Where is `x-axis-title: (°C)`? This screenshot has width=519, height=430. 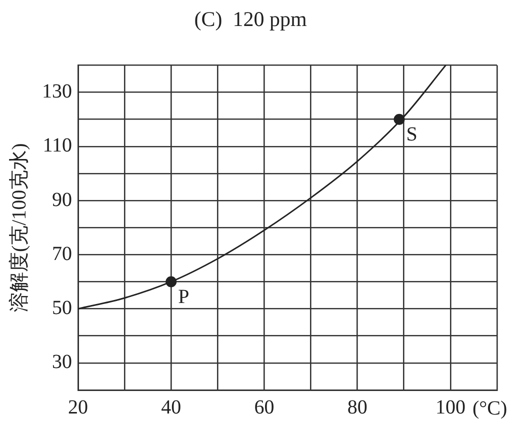
x-axis-title: (°C) is located at coordinates (490, 408).